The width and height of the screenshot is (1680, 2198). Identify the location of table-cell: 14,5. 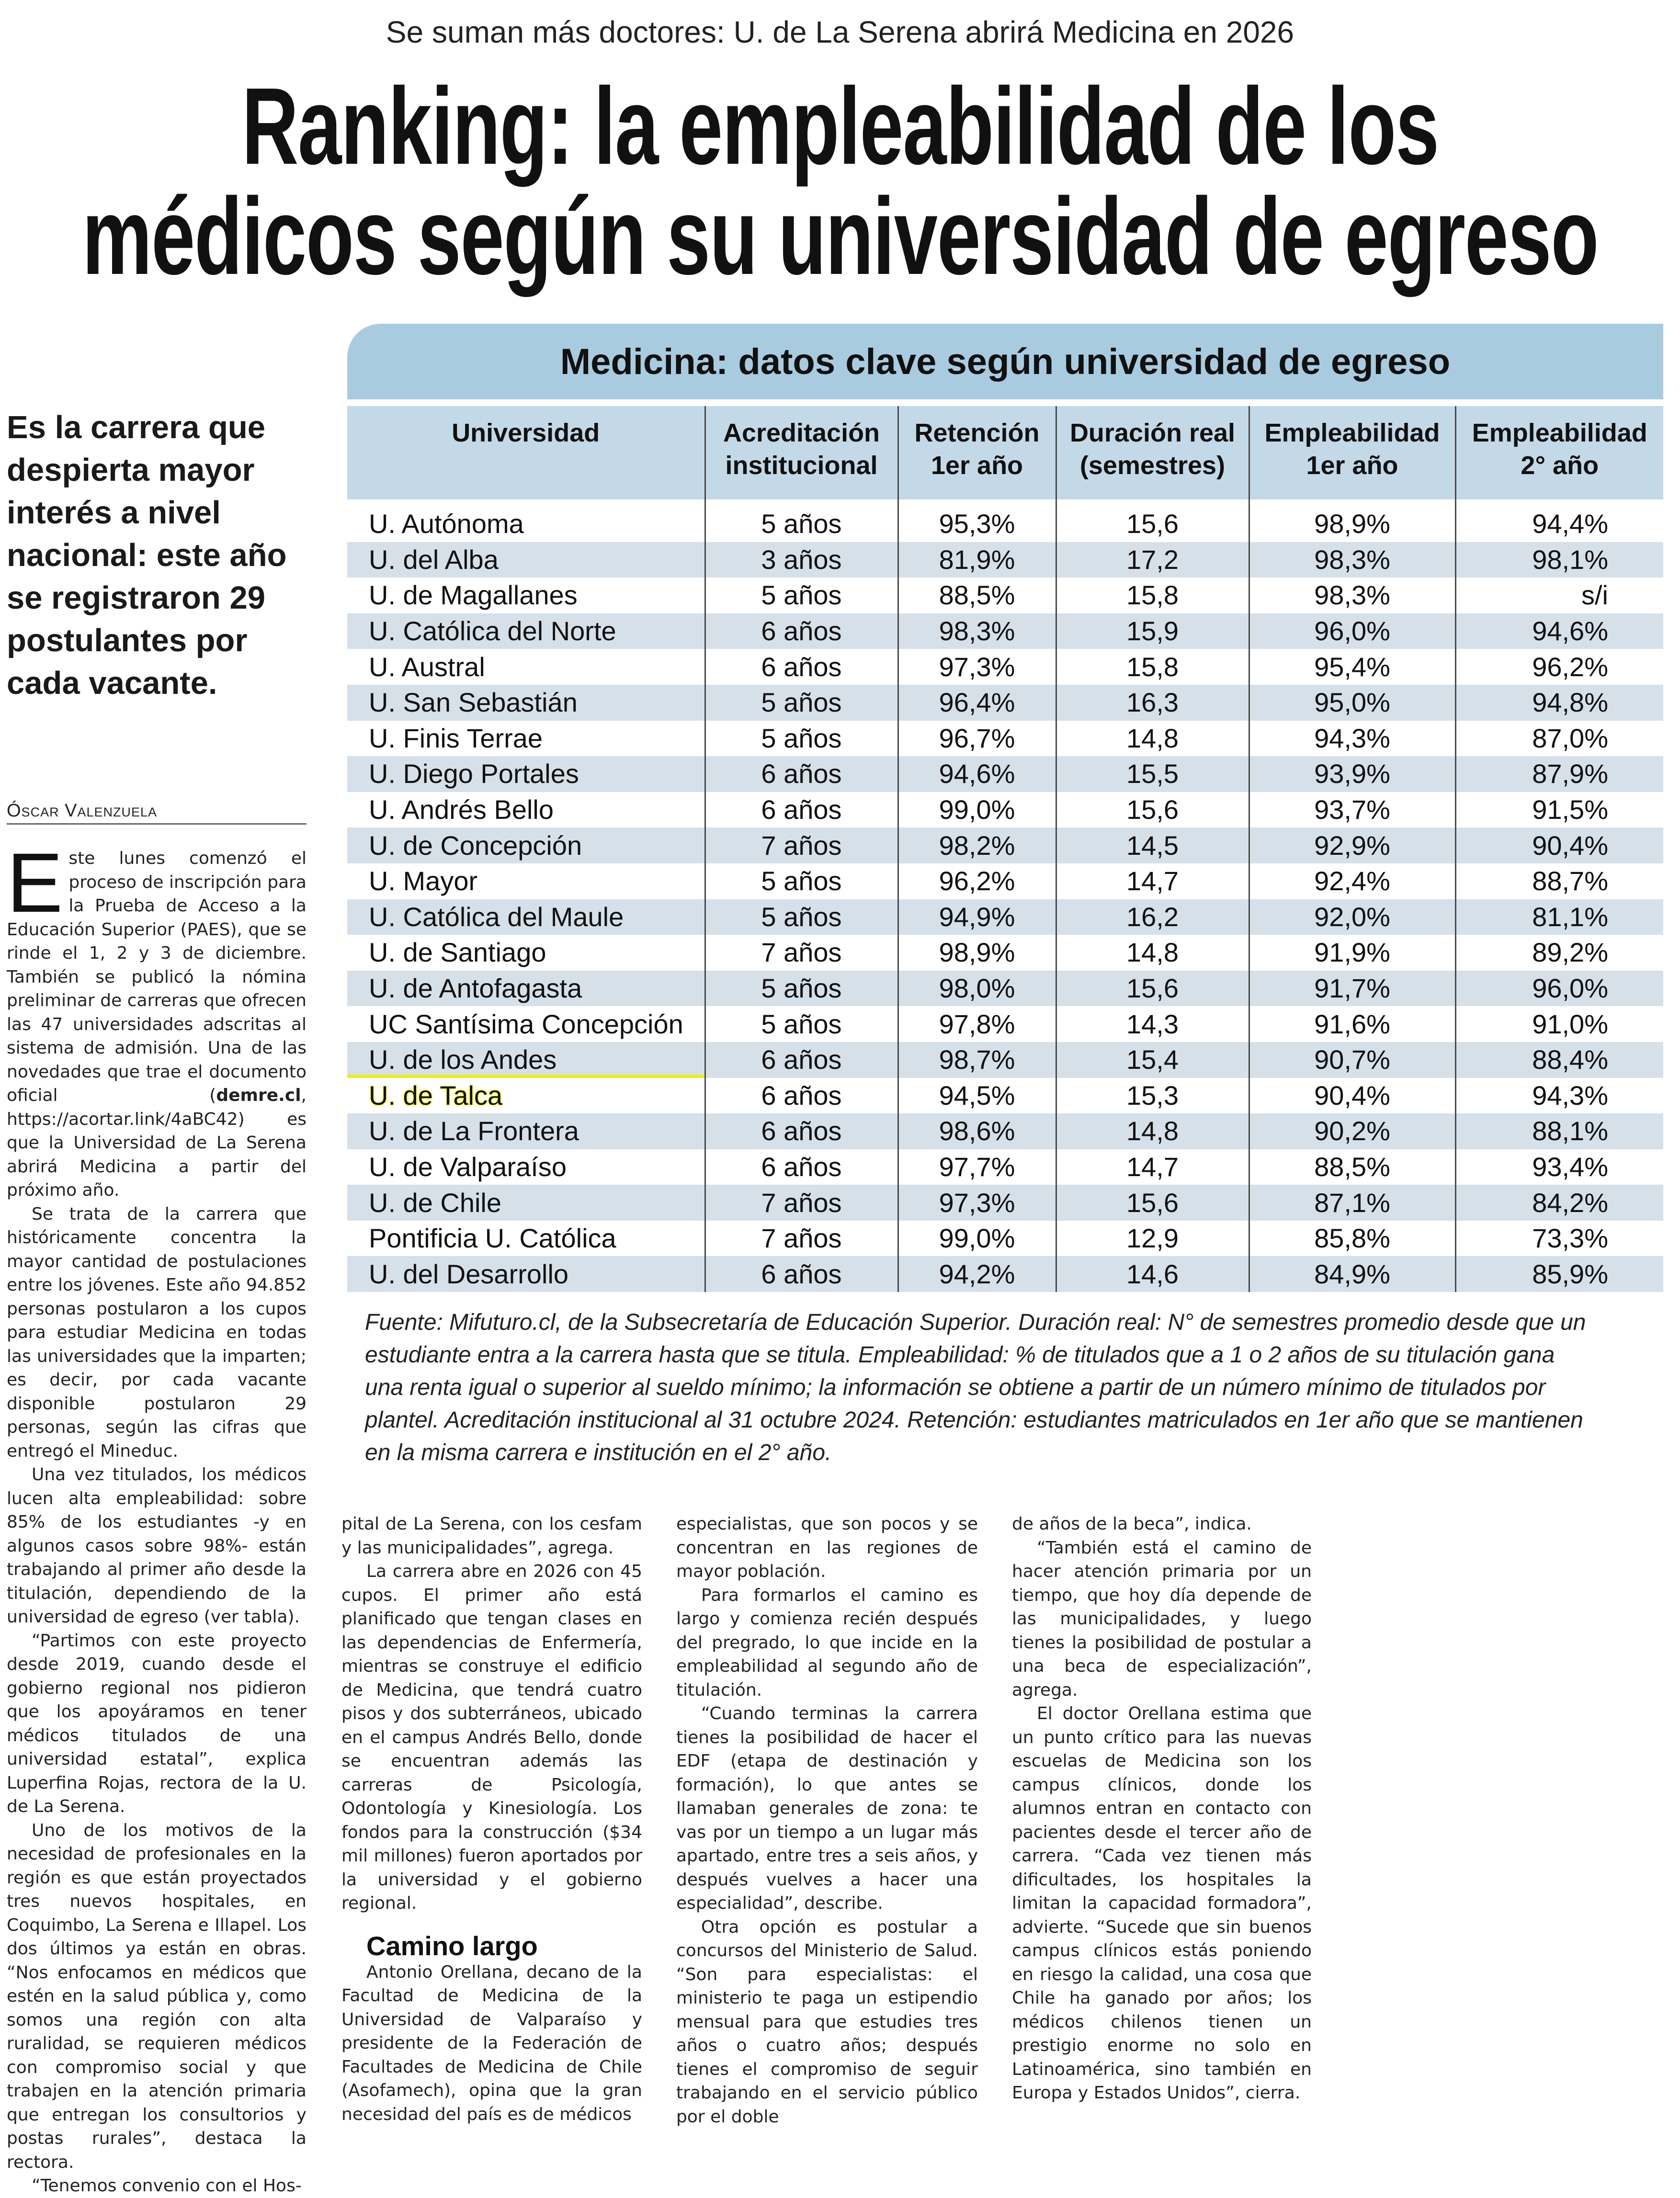
(1152, 845).